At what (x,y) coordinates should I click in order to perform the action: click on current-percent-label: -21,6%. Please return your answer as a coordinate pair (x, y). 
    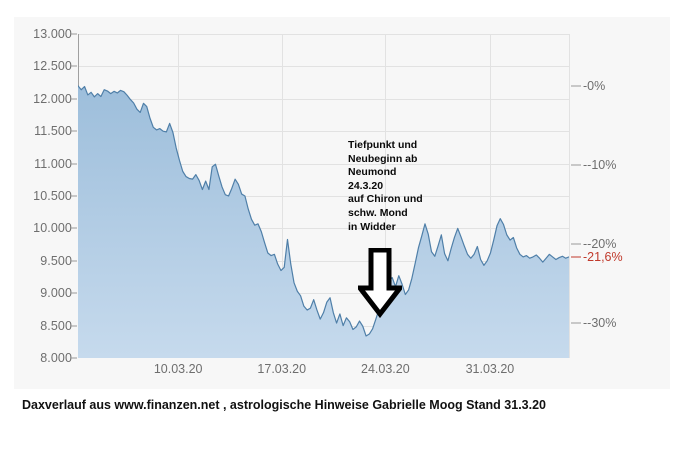
    Looking at the image, I should click on (603, 256).